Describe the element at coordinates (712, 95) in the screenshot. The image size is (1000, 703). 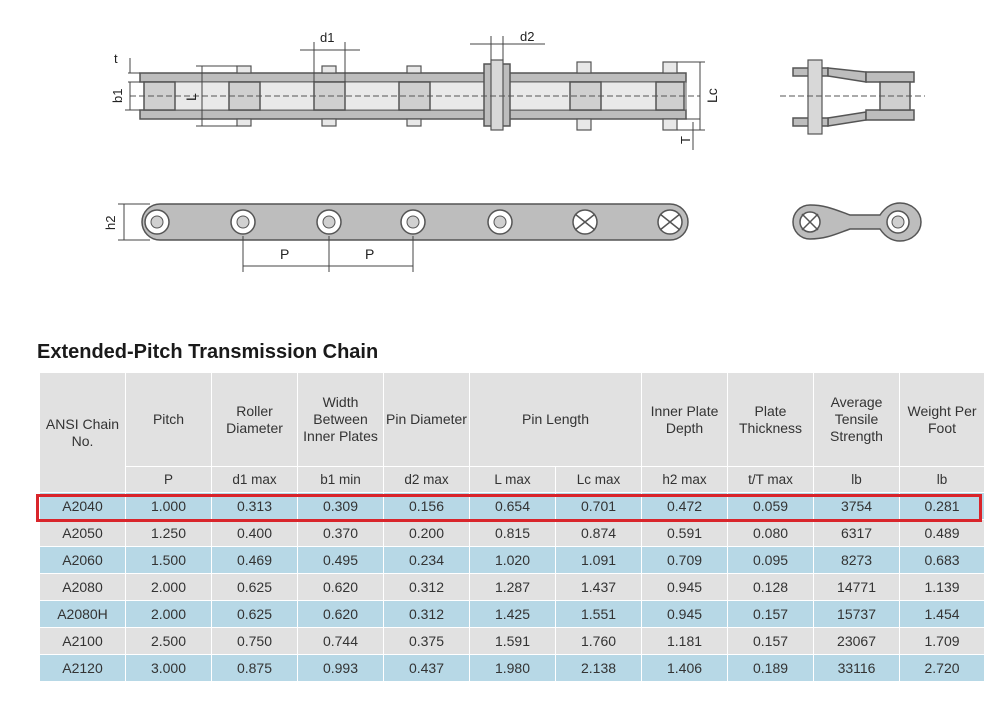
I see `label-Lc: Lc` at that location.